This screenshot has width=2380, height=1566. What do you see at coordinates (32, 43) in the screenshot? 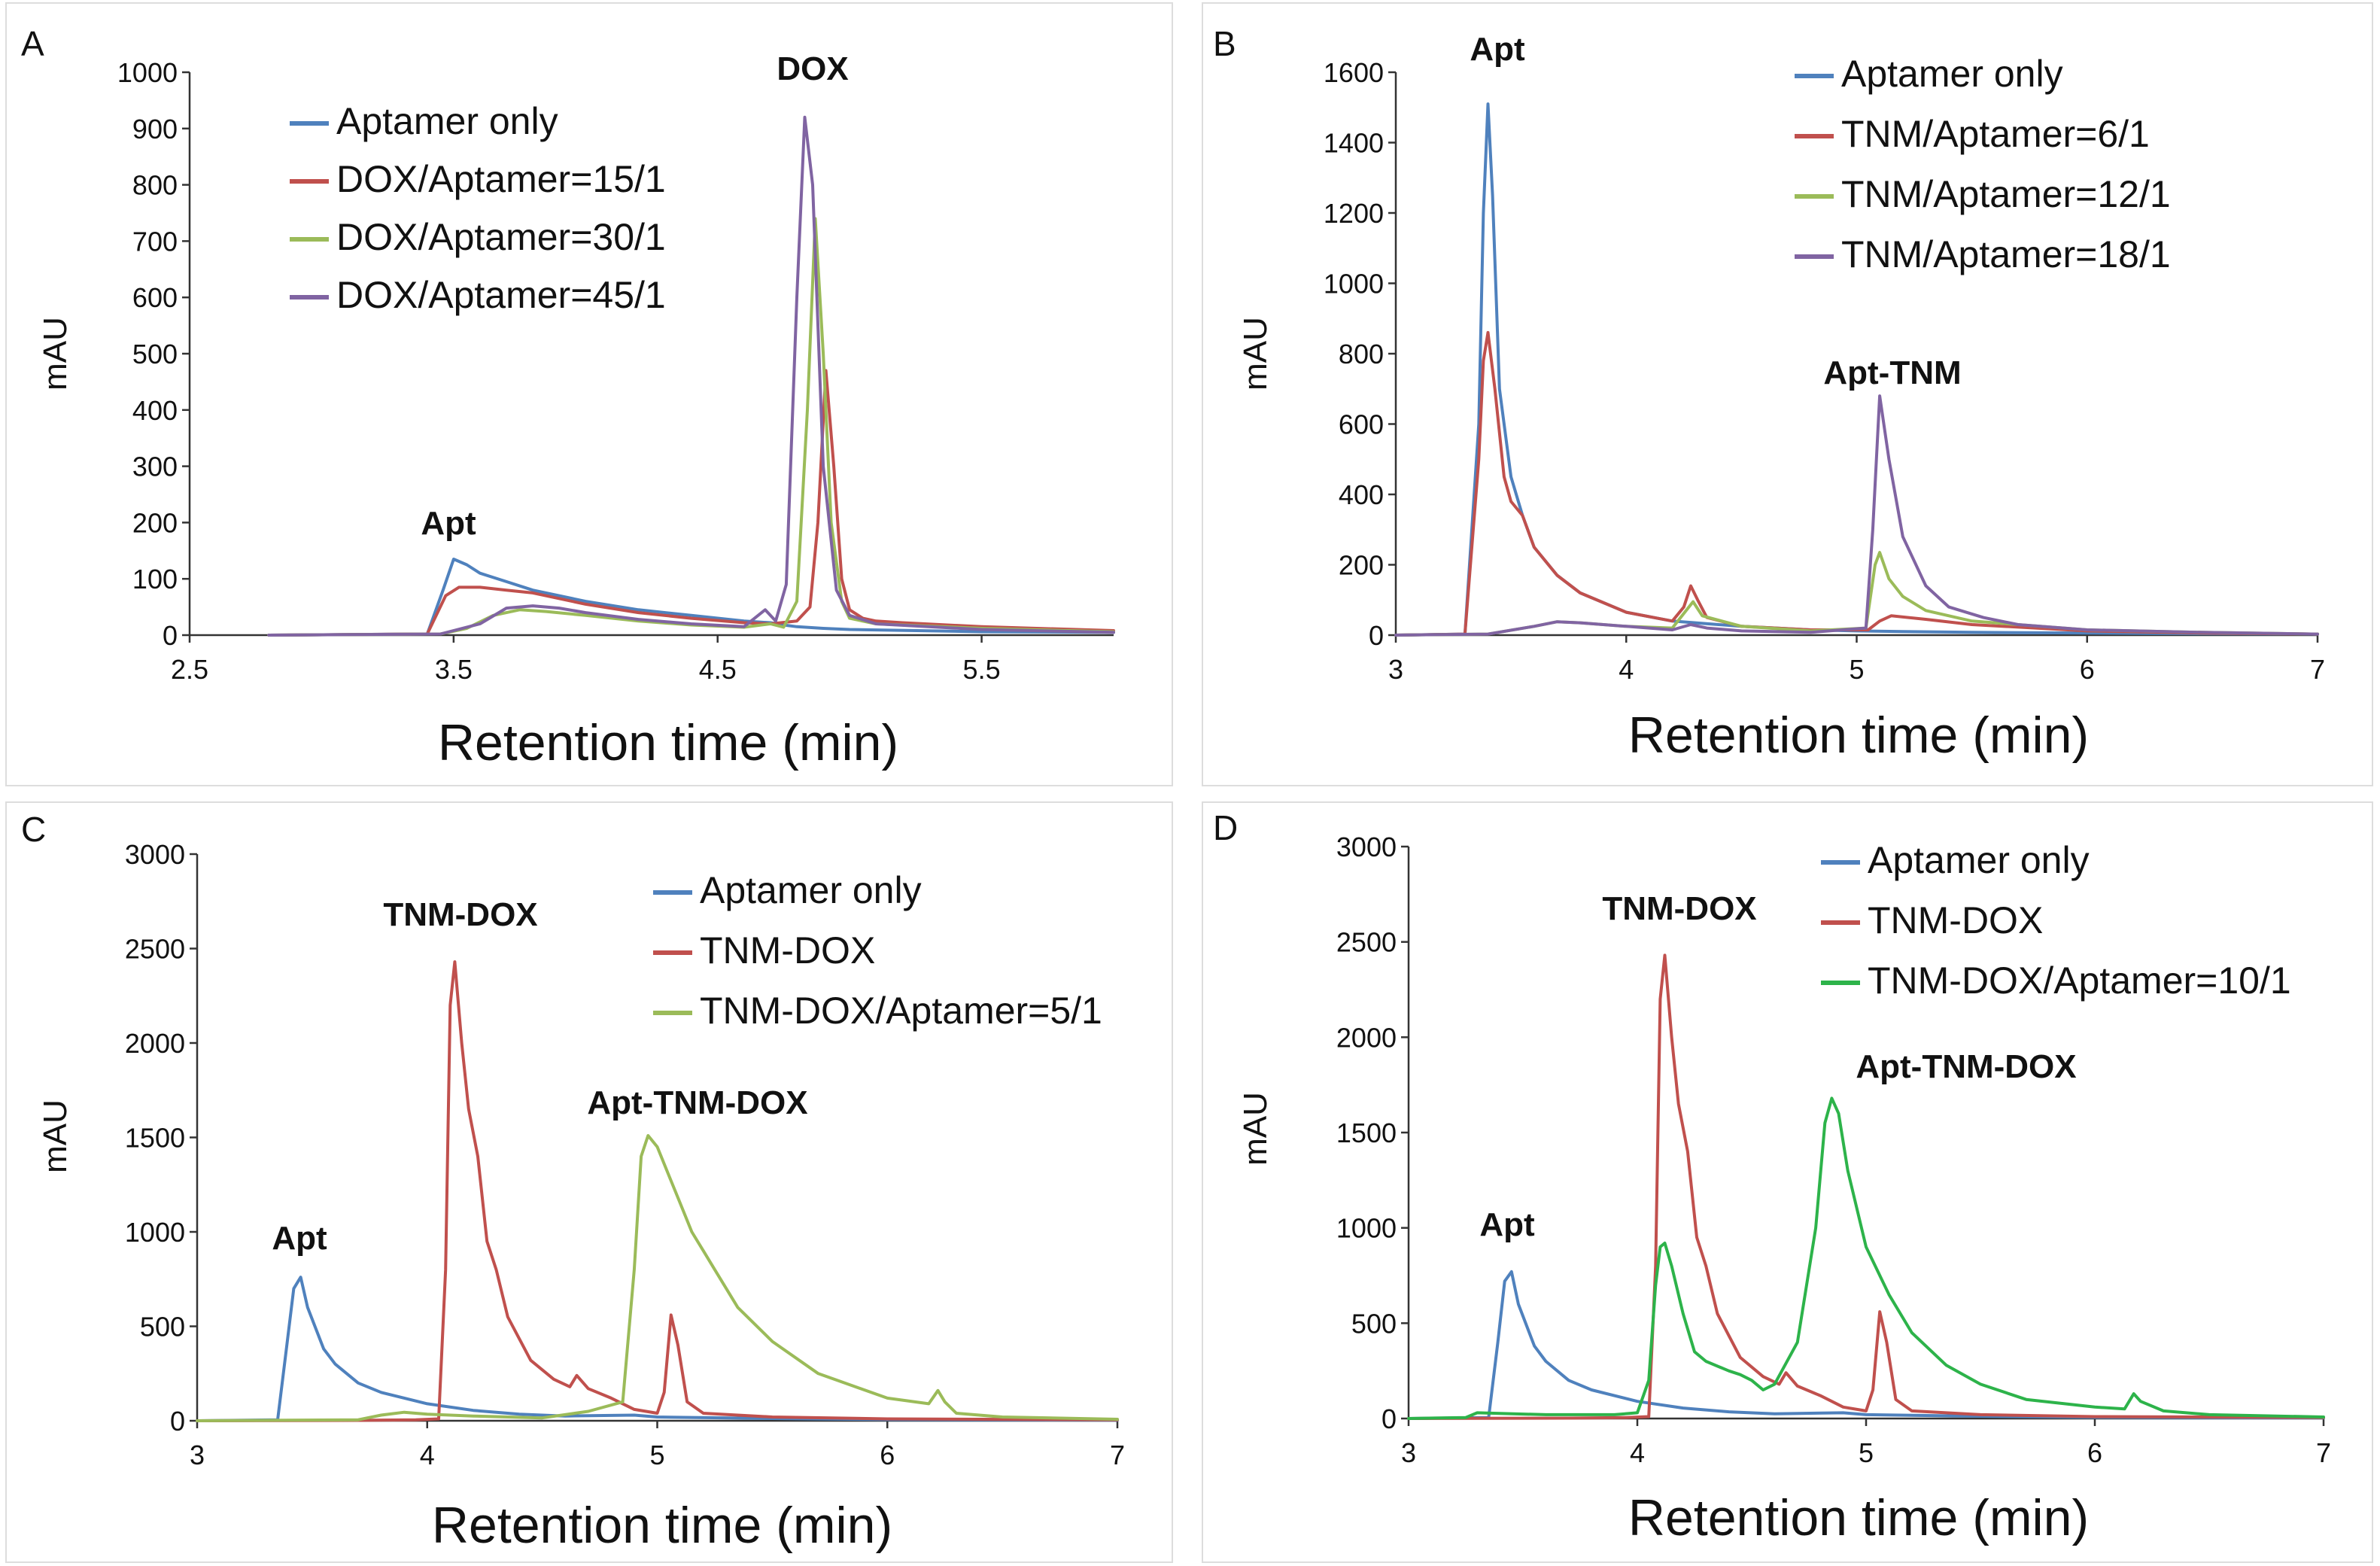
I see `panel-label-a: A` at bounding box center [32, 43].